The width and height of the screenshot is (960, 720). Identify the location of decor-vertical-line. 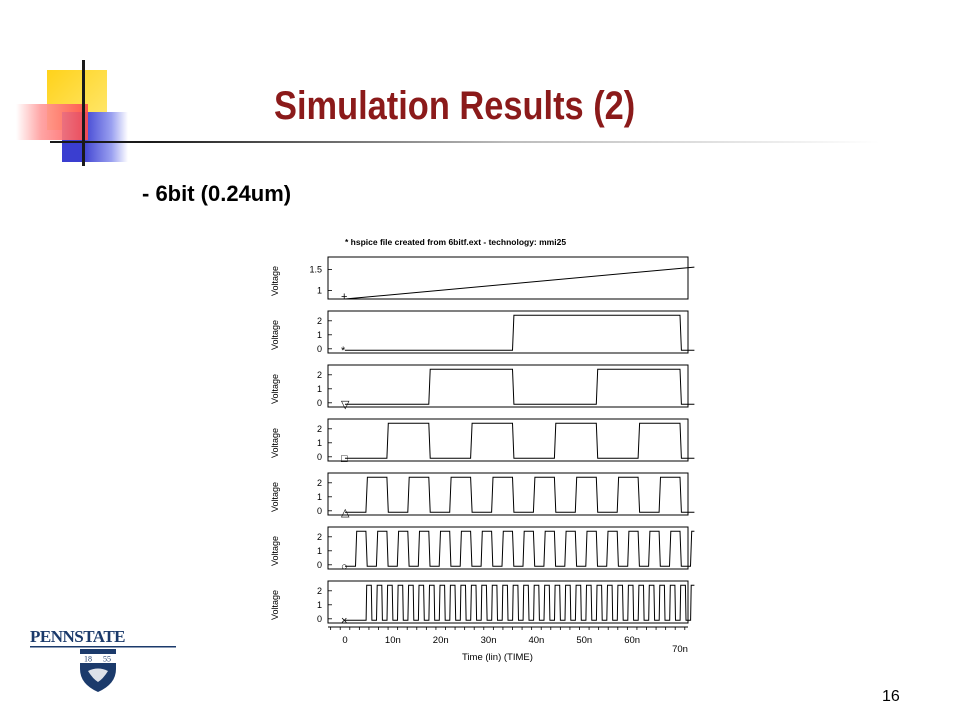
(83, 113).